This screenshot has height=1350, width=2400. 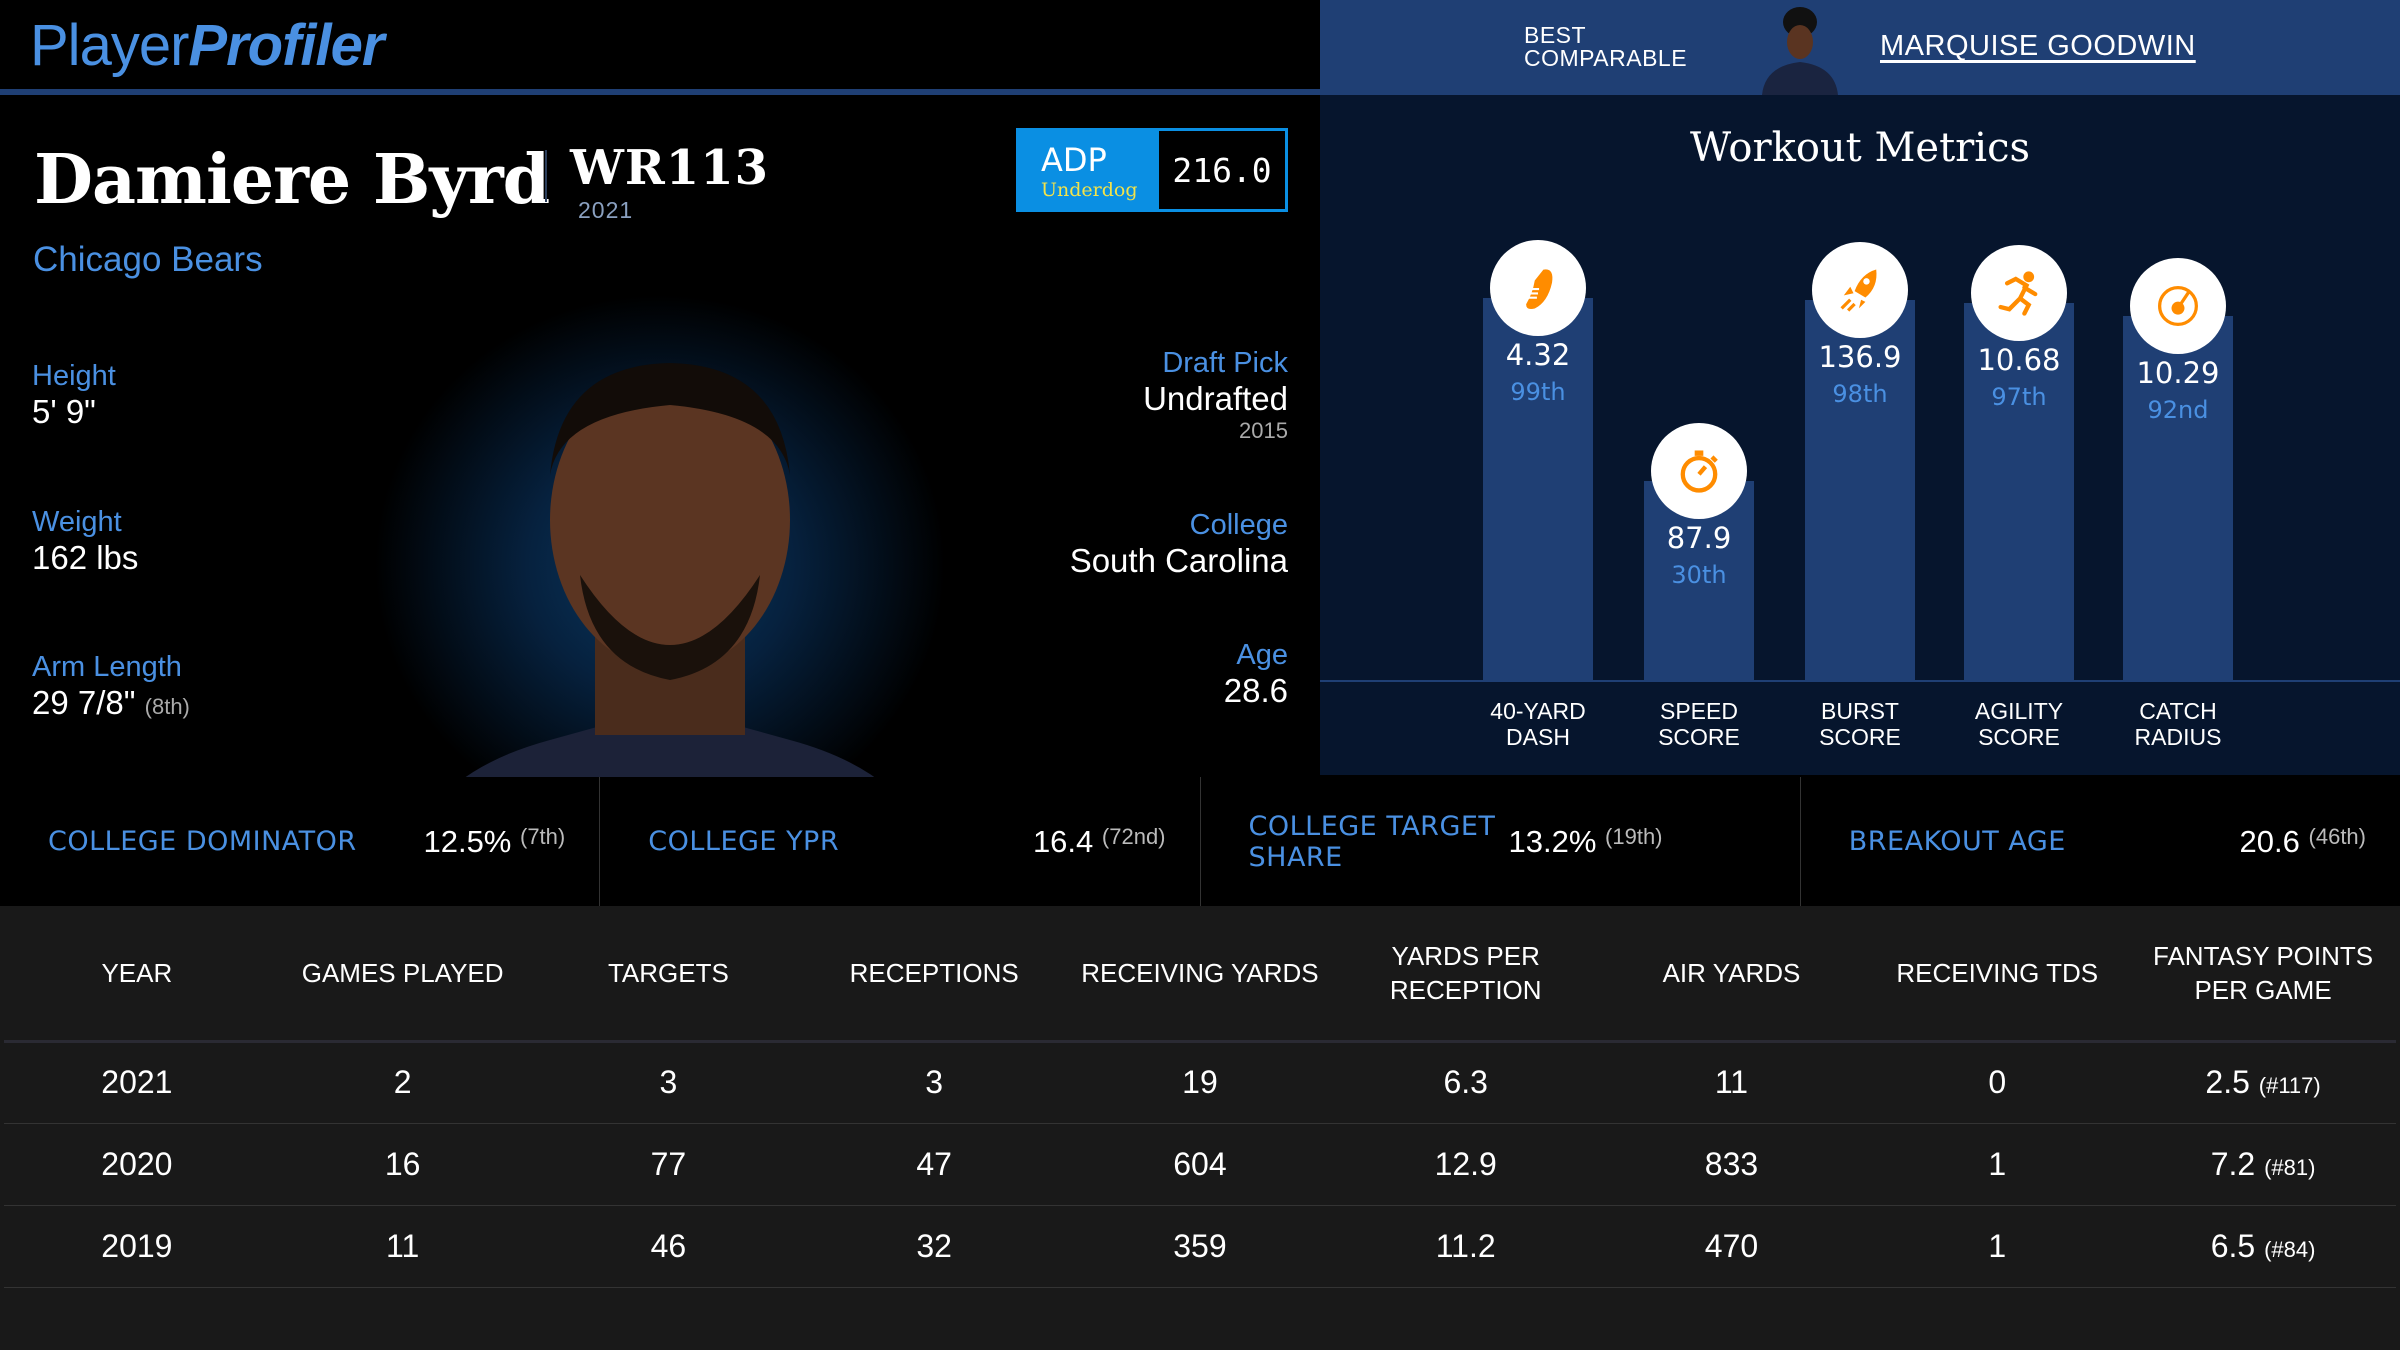 I want to click on column-header: RECEIVING TDS, so click(x=1997, y=974).